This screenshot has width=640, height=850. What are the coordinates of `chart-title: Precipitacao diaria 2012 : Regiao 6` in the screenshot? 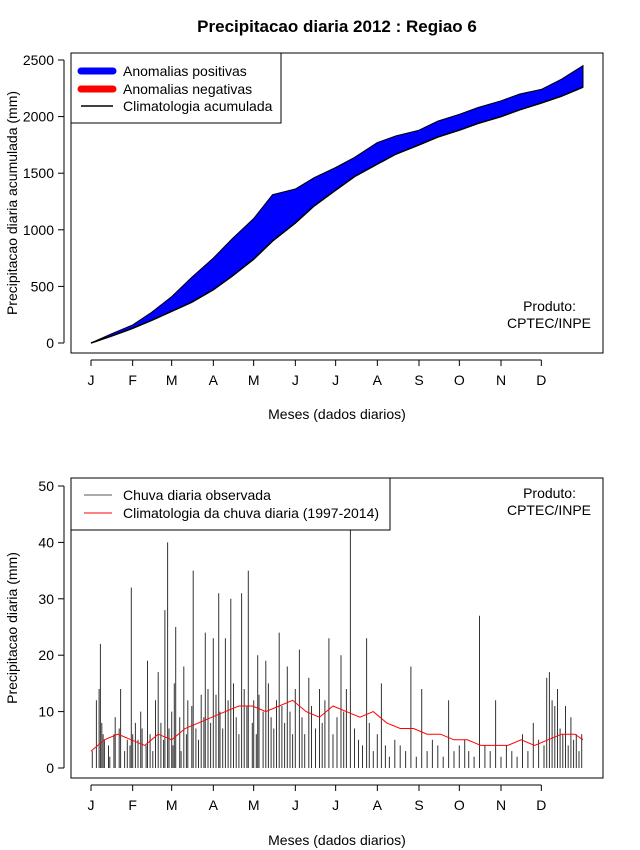 It's located at (337, 26).